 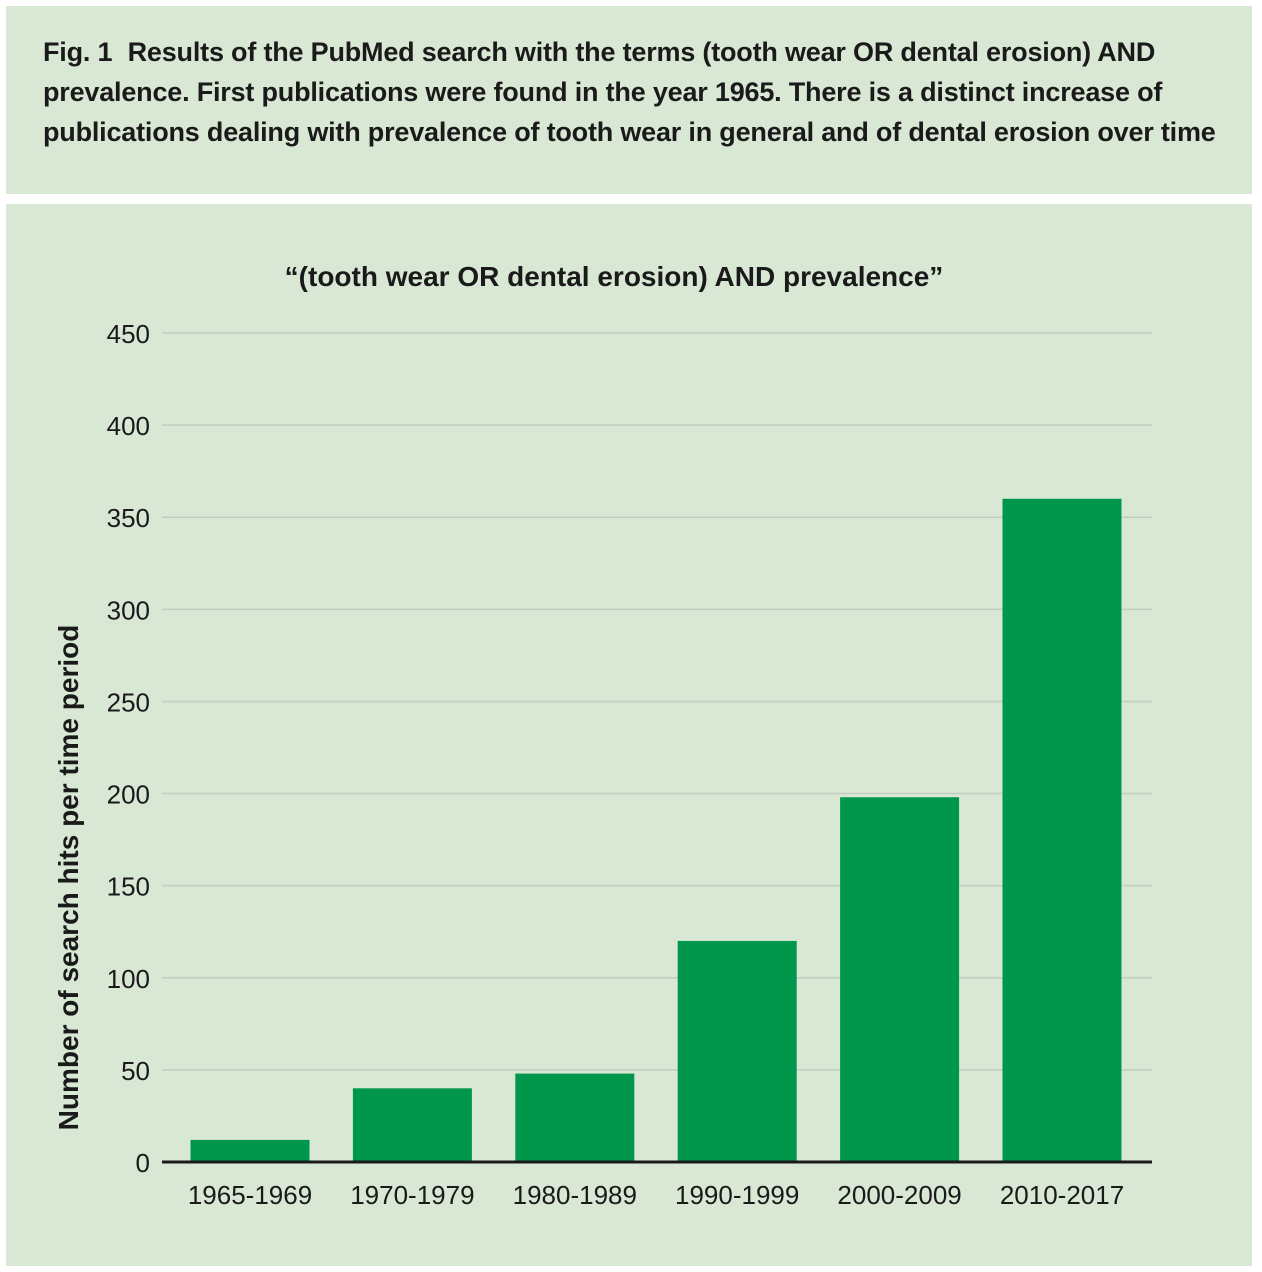 What do you see at coordinates (250, 1150) in the screenshot?
I see `bar-1965-1969` at bounding box center [250, 1150].